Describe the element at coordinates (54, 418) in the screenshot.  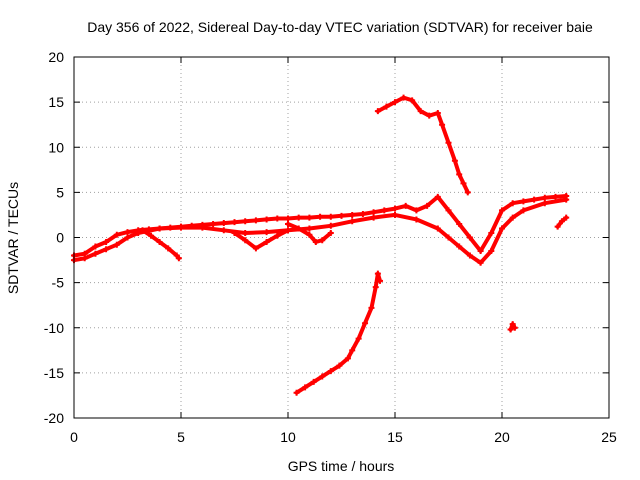
I see `y-tick-label: -20` at that location.